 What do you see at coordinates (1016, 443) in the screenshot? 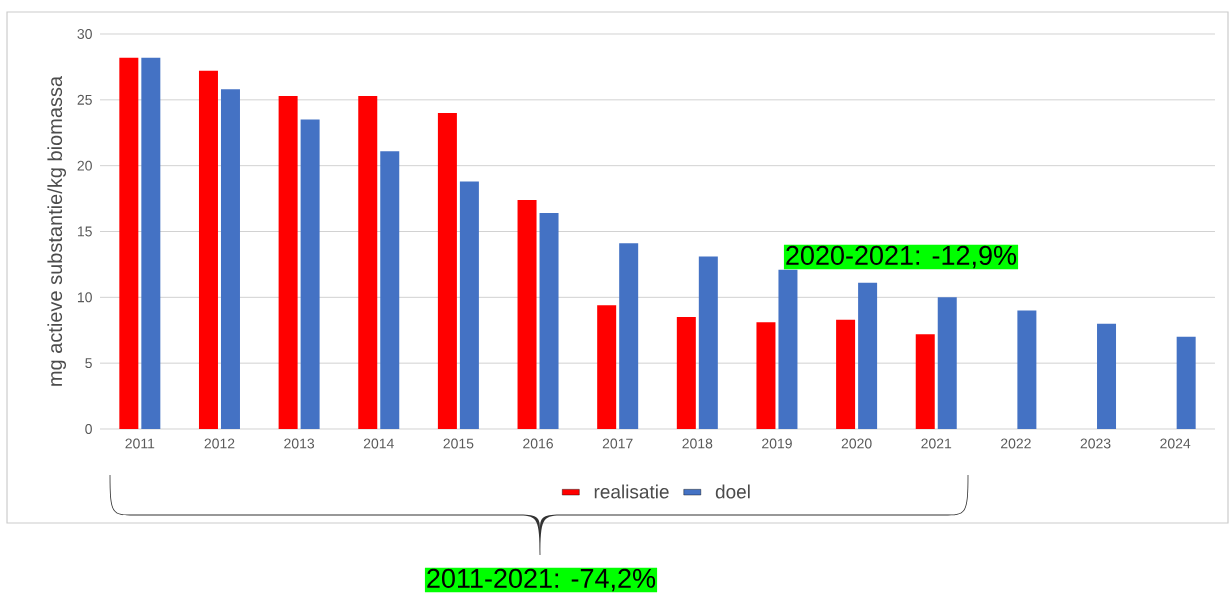
I see `x-tick-label: 2022` at bounding box center [1016, 443].